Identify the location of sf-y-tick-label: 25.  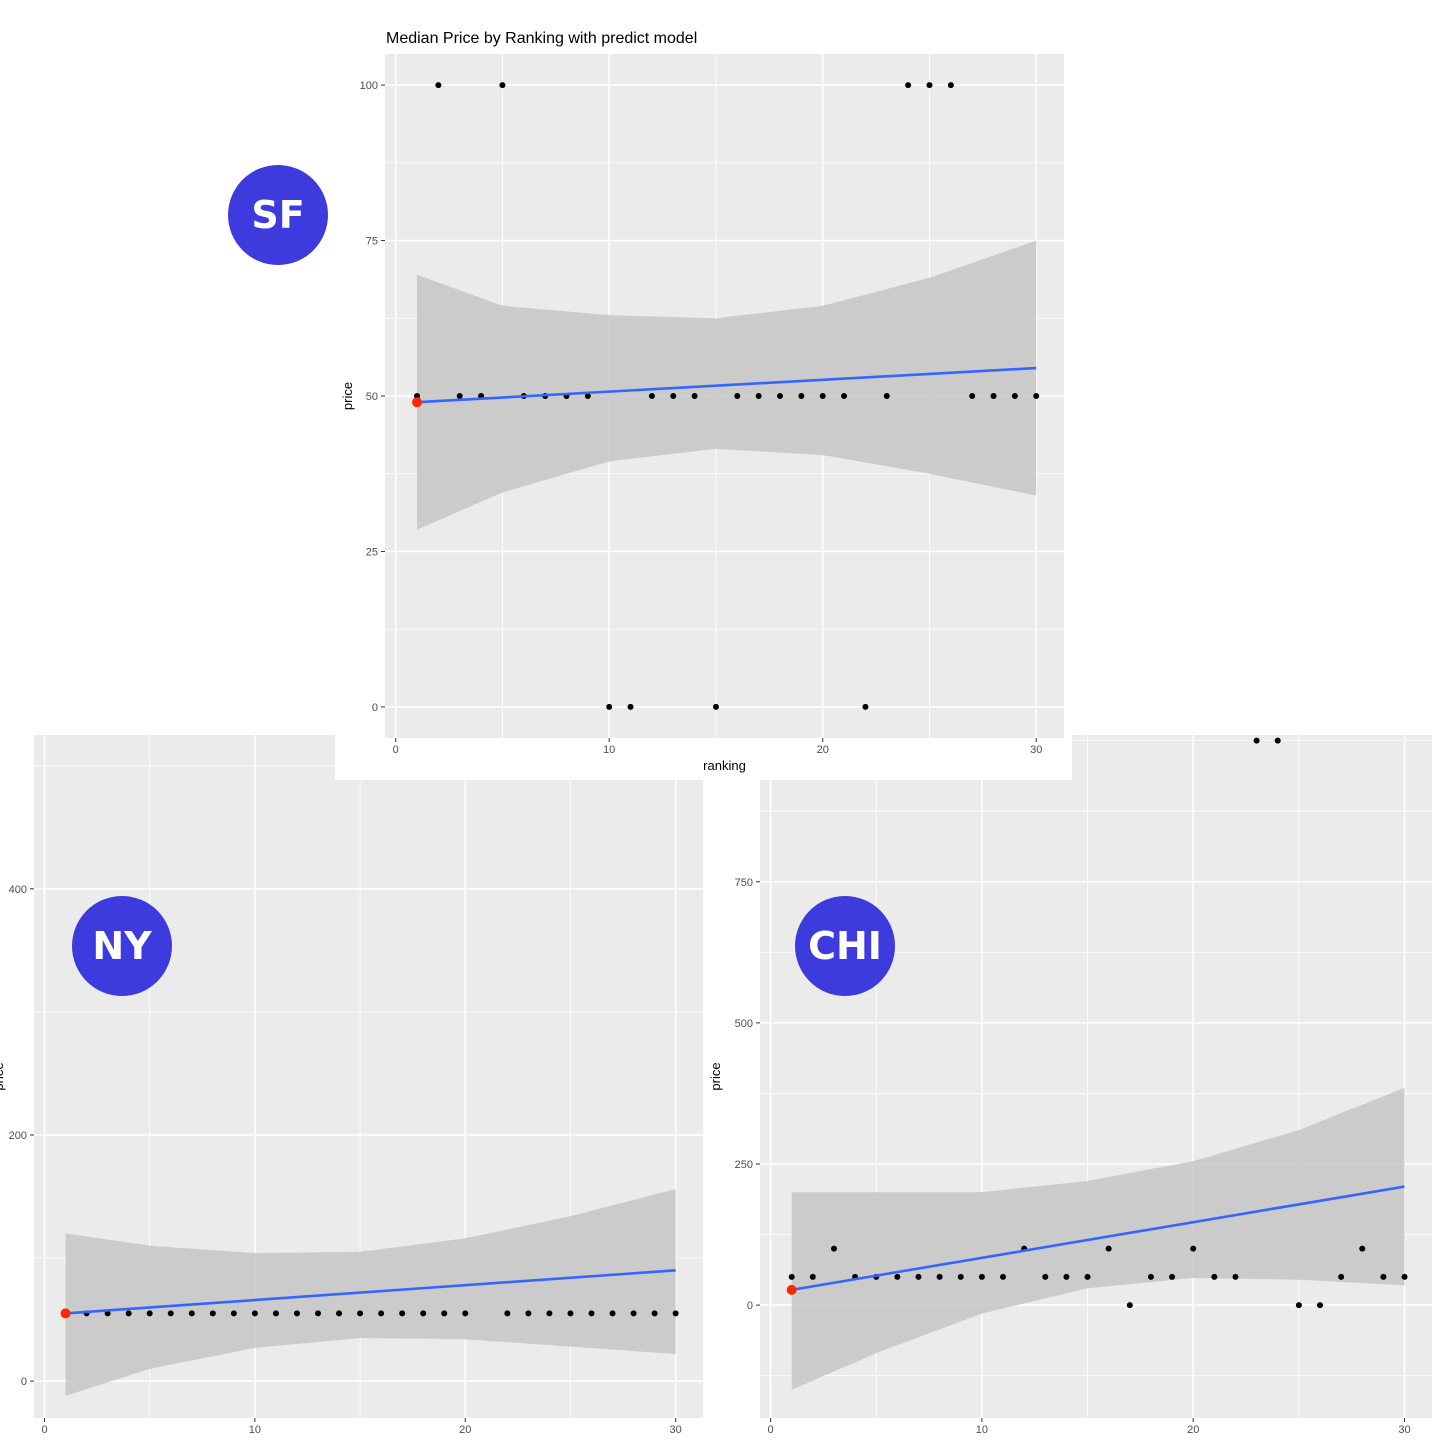
(372, 552).